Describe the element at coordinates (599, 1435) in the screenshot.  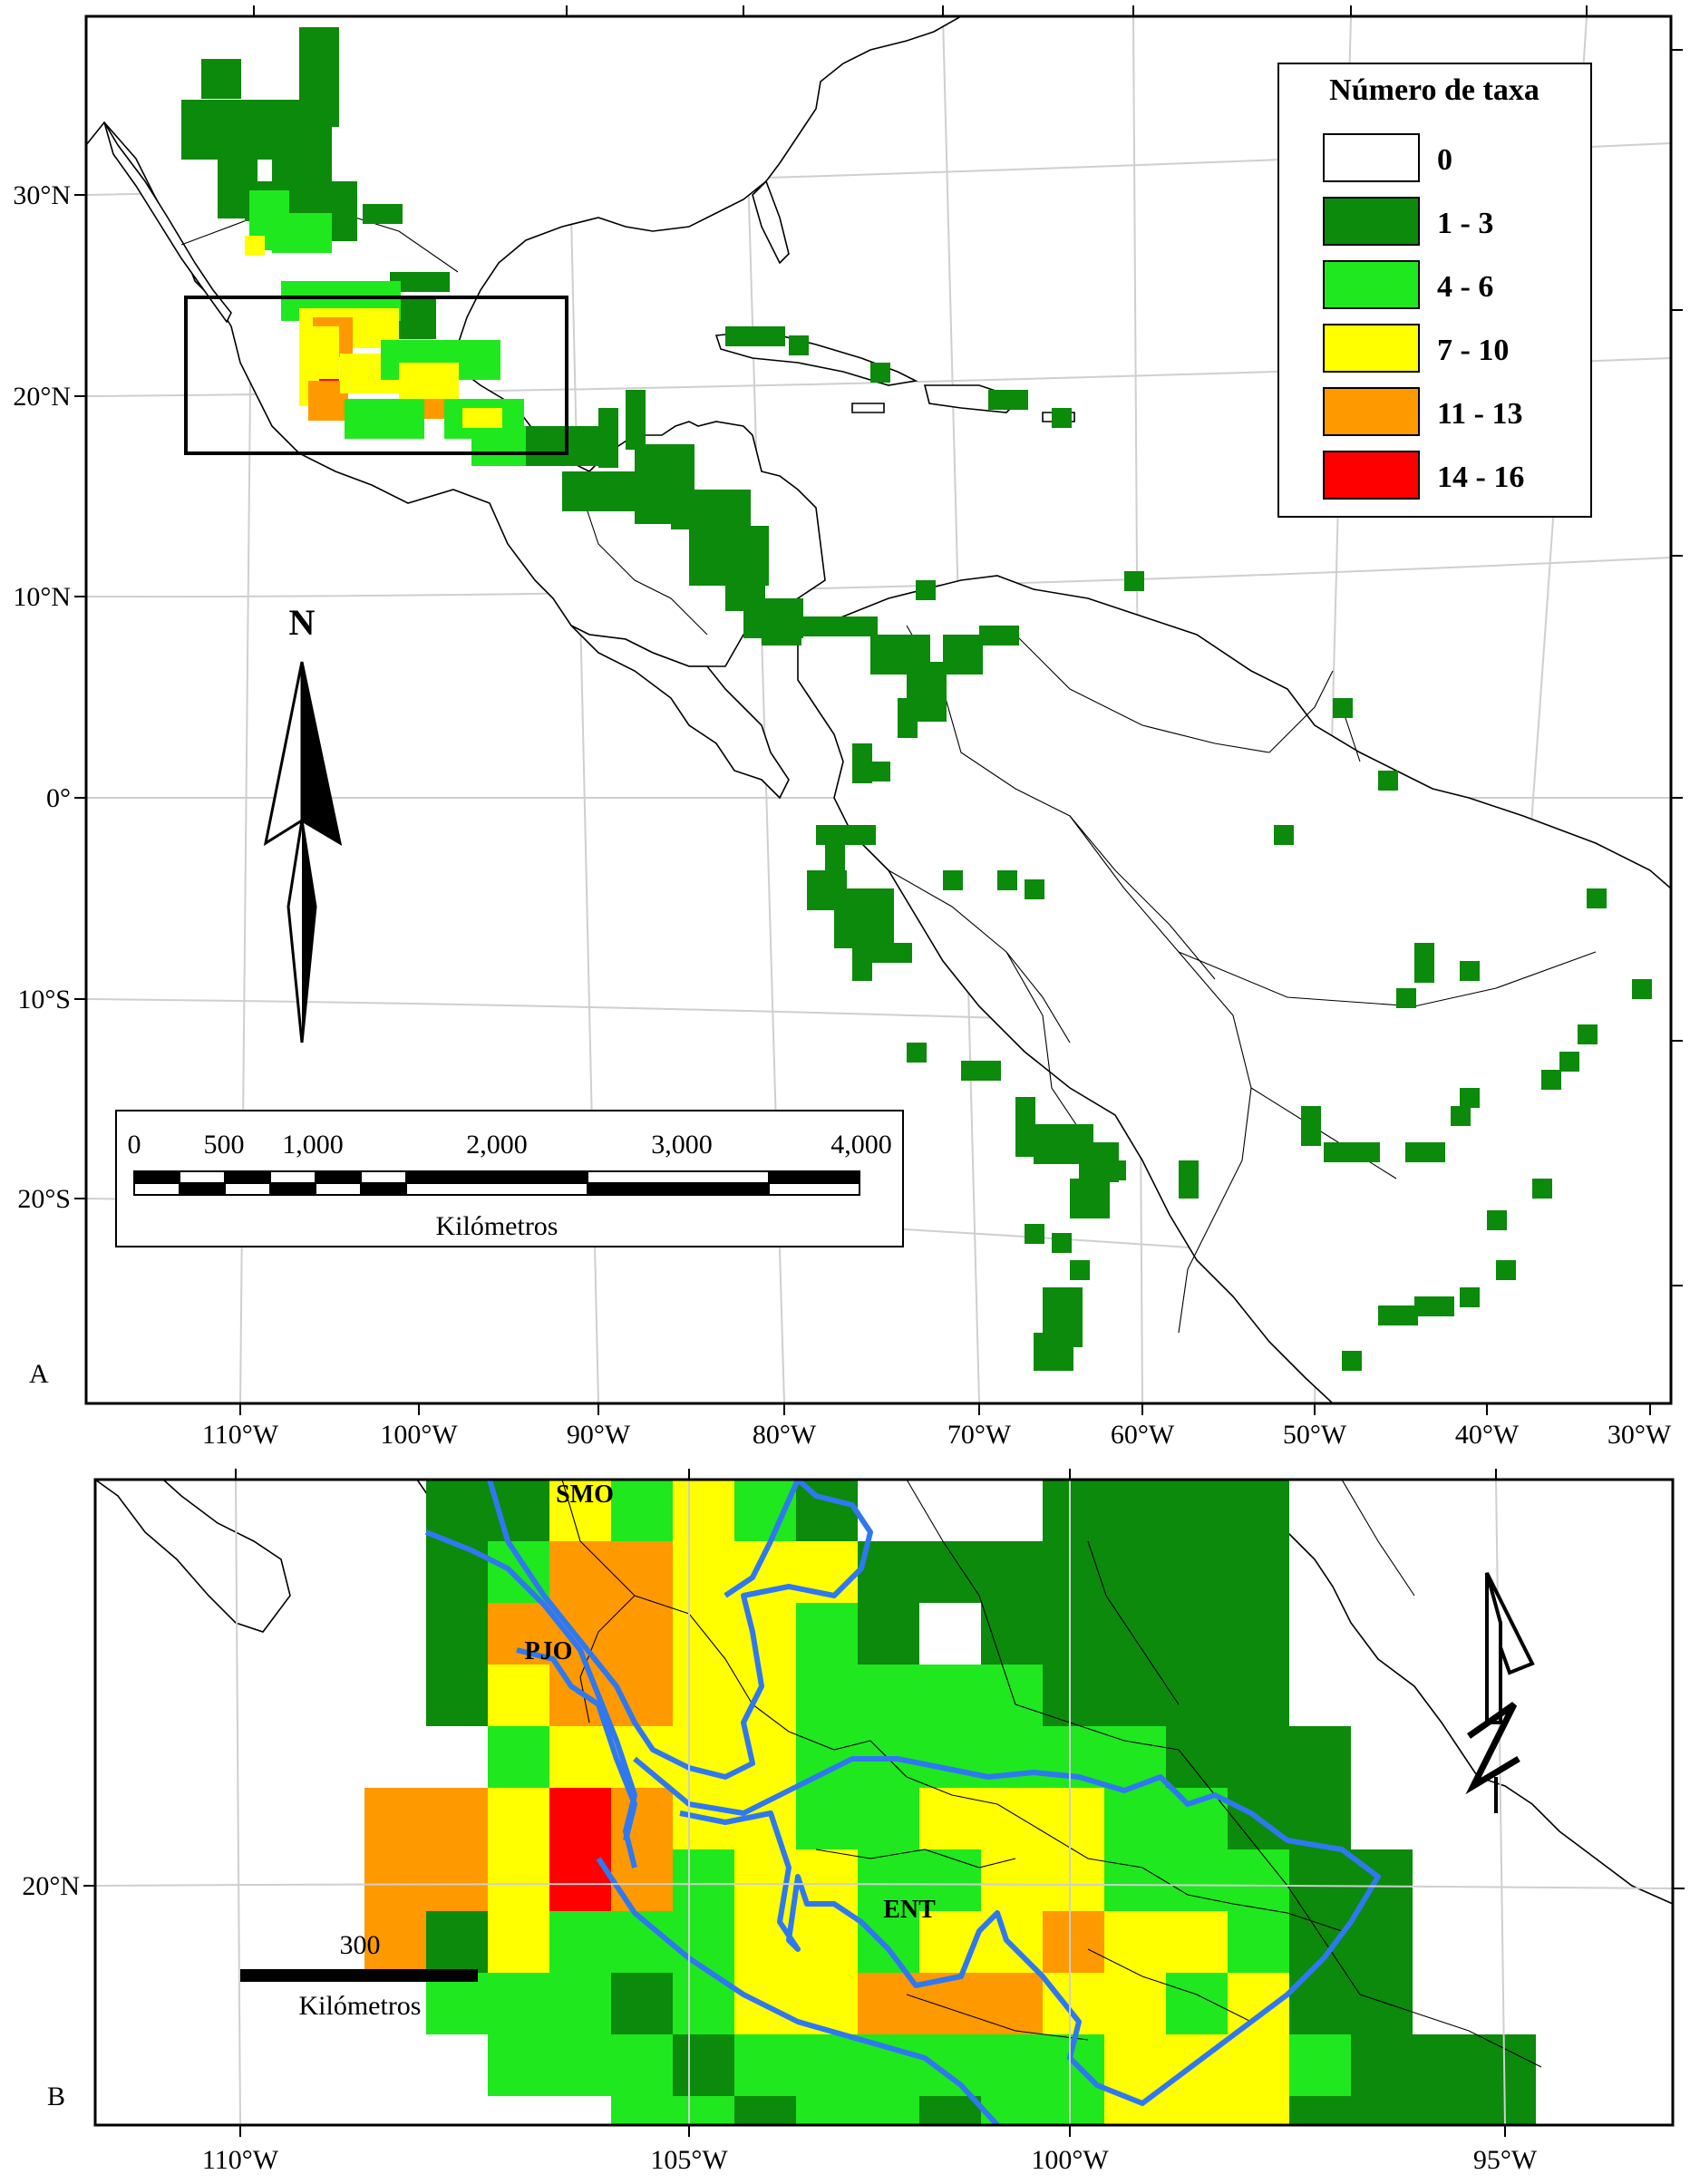
I see `lon-label: 90°W` at that location.